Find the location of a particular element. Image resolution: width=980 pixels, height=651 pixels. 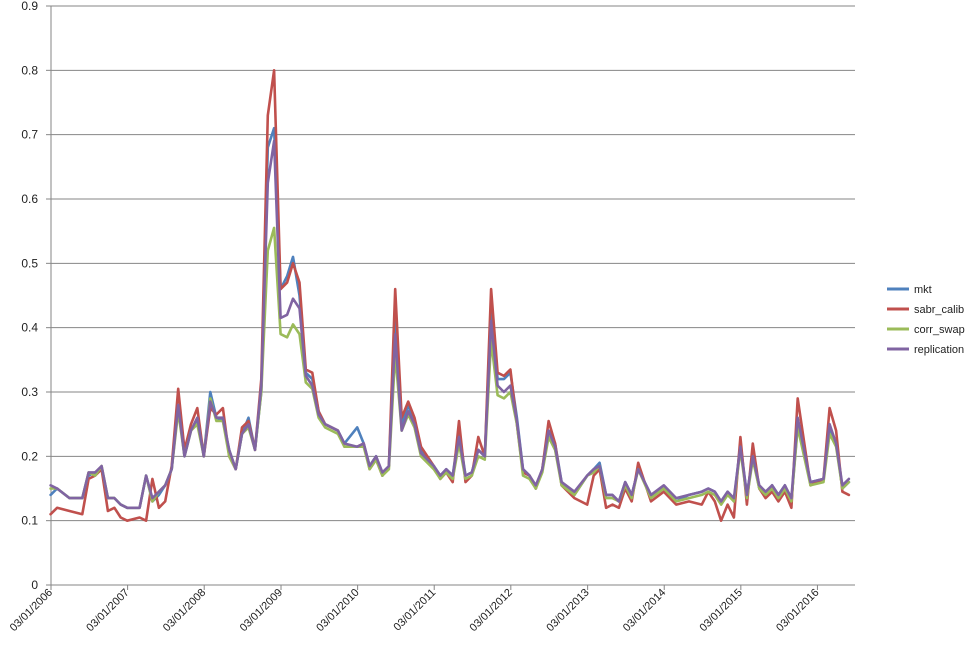

x-tick-label: 03/01/2011 is located at coordinates (414, 610).